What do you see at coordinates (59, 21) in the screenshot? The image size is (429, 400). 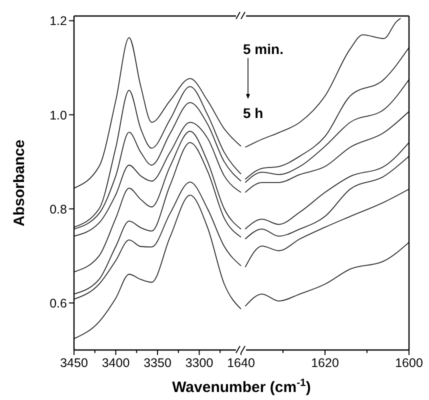 I see `y-tick-label: 1.2` at bounding box center [59, 21].